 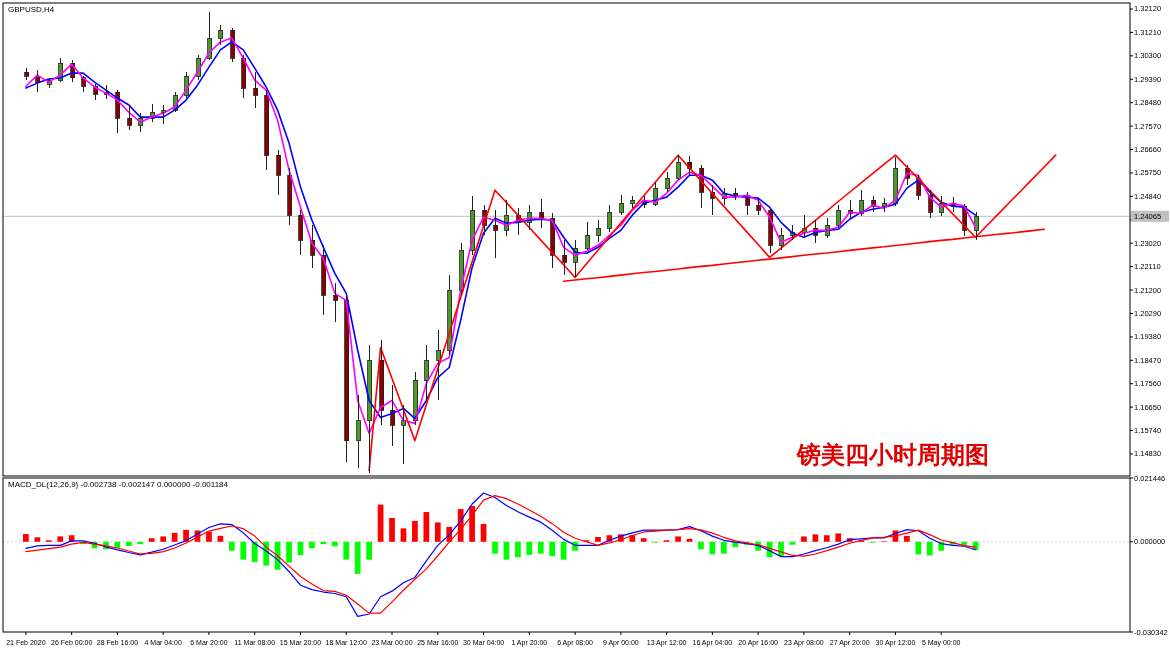 What do you see at coordinates (118, 484) in the screenshot?
I see `chart-title: MACD_DL(12,26,9) -0.002738 -0.002147 0.000000 -0.001184` at bounding box center [118, 484].